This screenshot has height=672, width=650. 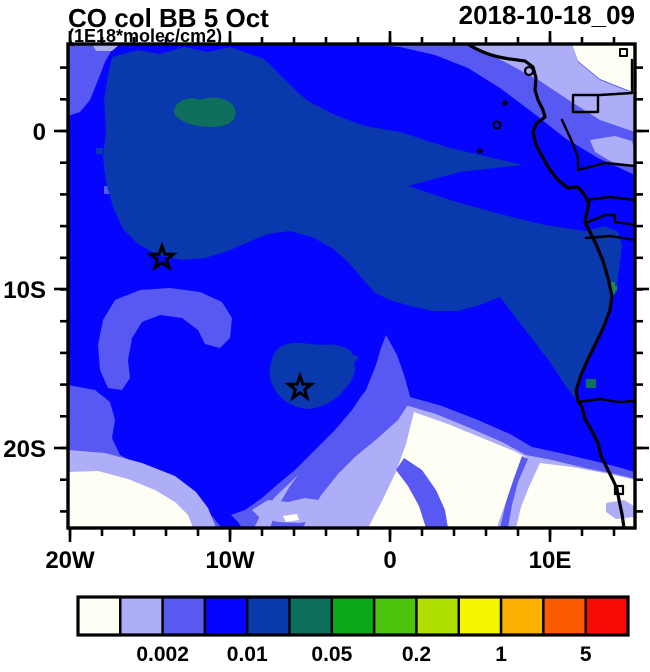 I want to click on colorbar-cell-yellow, so click(x=480, y=616).